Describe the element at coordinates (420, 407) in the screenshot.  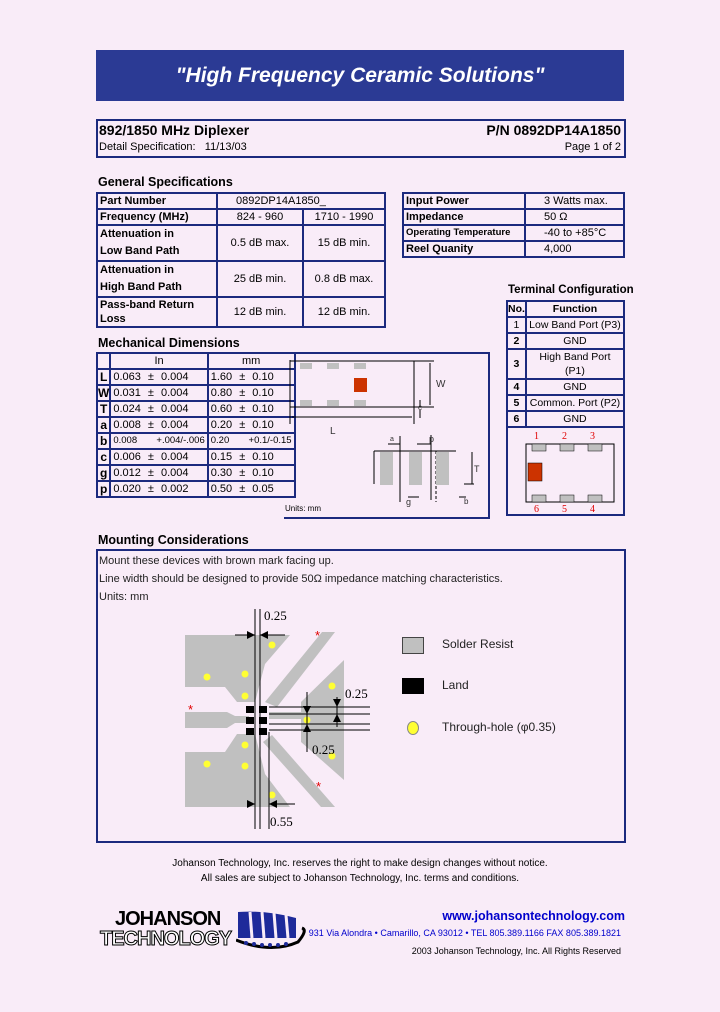
I see `dim-label: c` at that location.